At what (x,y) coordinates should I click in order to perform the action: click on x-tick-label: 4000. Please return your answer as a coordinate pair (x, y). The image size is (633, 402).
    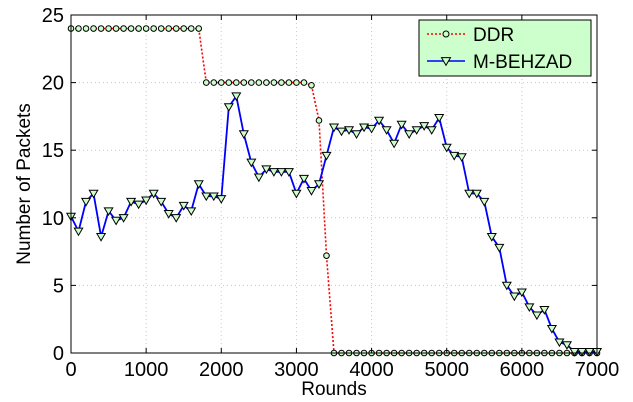
    Looking at the image, I should click on (371, 370).